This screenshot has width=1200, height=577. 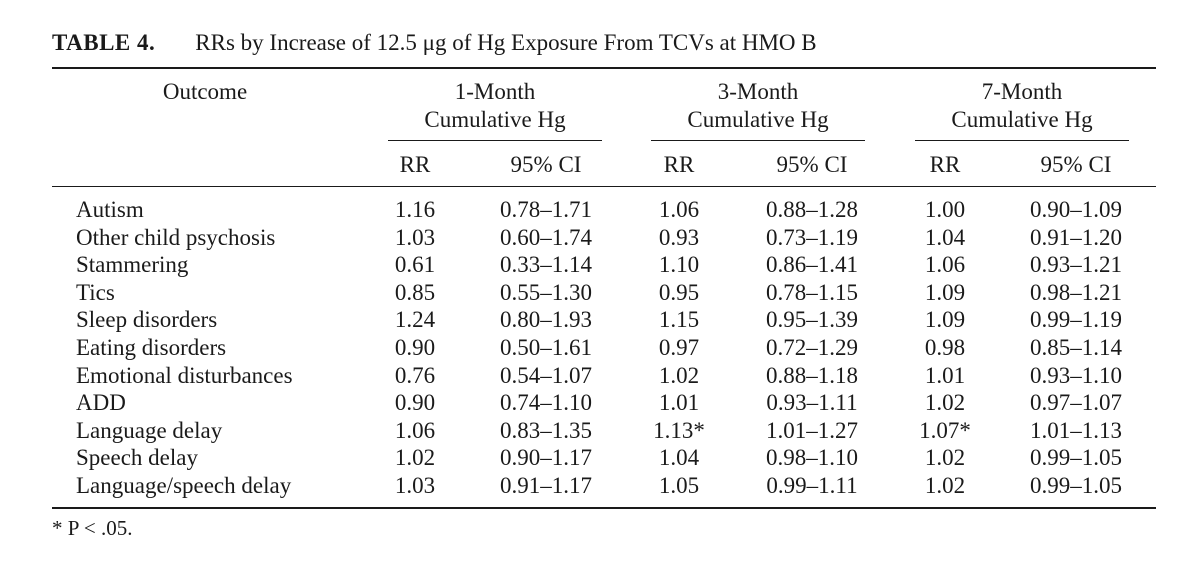 What do you see at coordinates (758, 140) in the screenshot?
I see `group-rule-3-month` at bounding box center [758, 140].